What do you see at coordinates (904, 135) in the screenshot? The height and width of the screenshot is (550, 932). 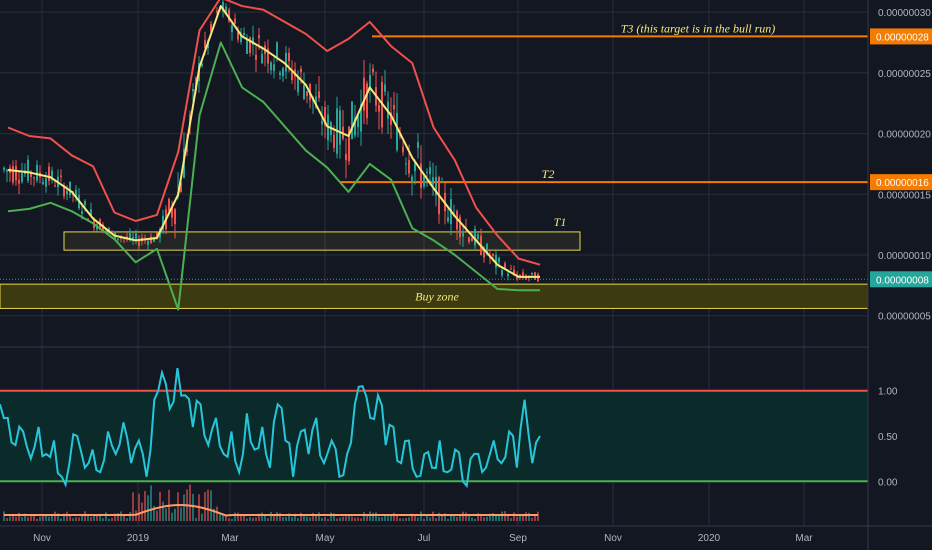 I see `price-tick-label: 0.00000020` at bounding box center [904, 135].